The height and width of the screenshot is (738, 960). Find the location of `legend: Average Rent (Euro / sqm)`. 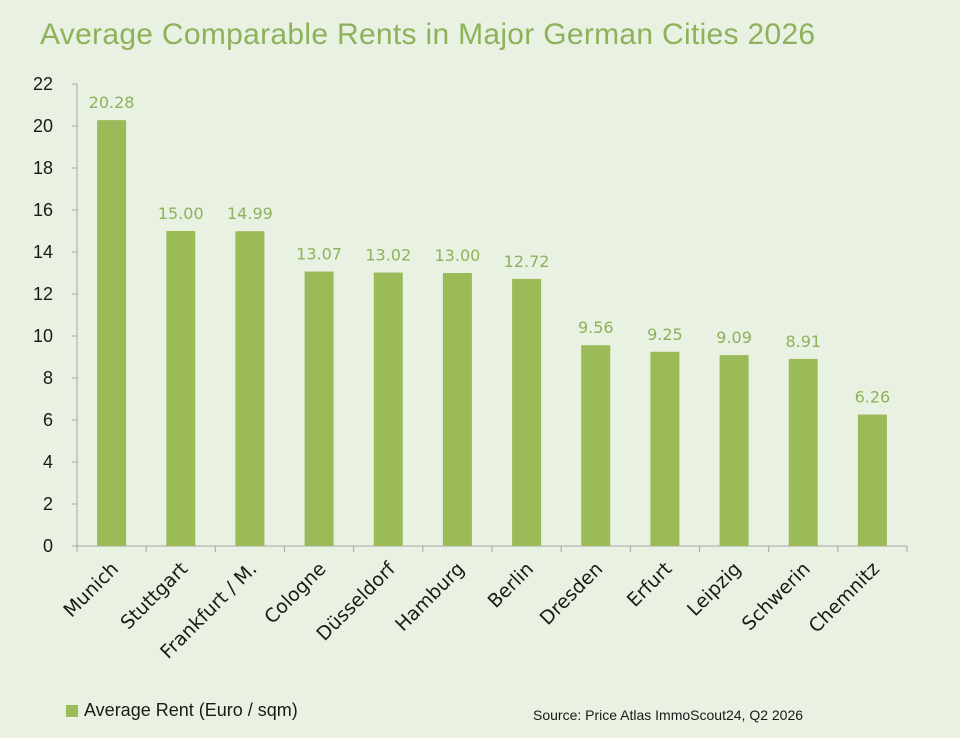

legend: Average Rent (Euro / sqm) is located at coordinates (182, 710).